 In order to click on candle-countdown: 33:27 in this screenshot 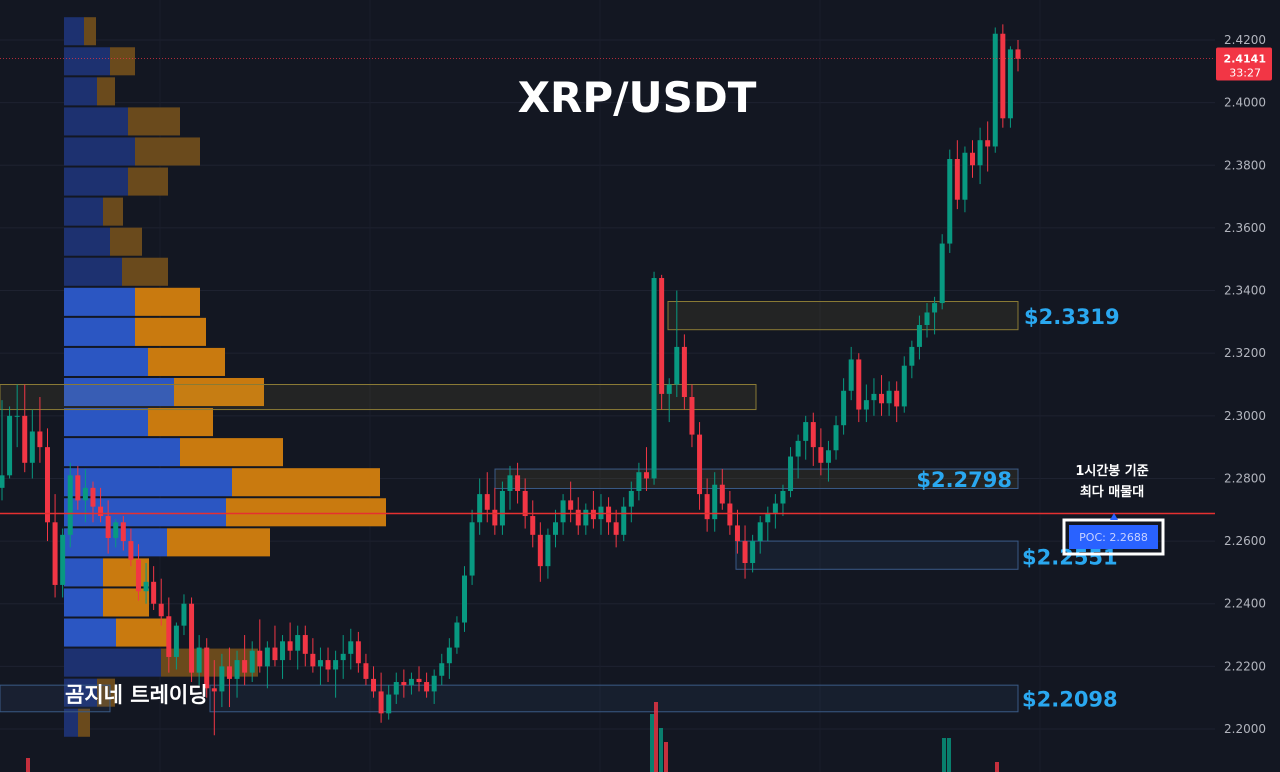, I will do `click(1245, 72)`.